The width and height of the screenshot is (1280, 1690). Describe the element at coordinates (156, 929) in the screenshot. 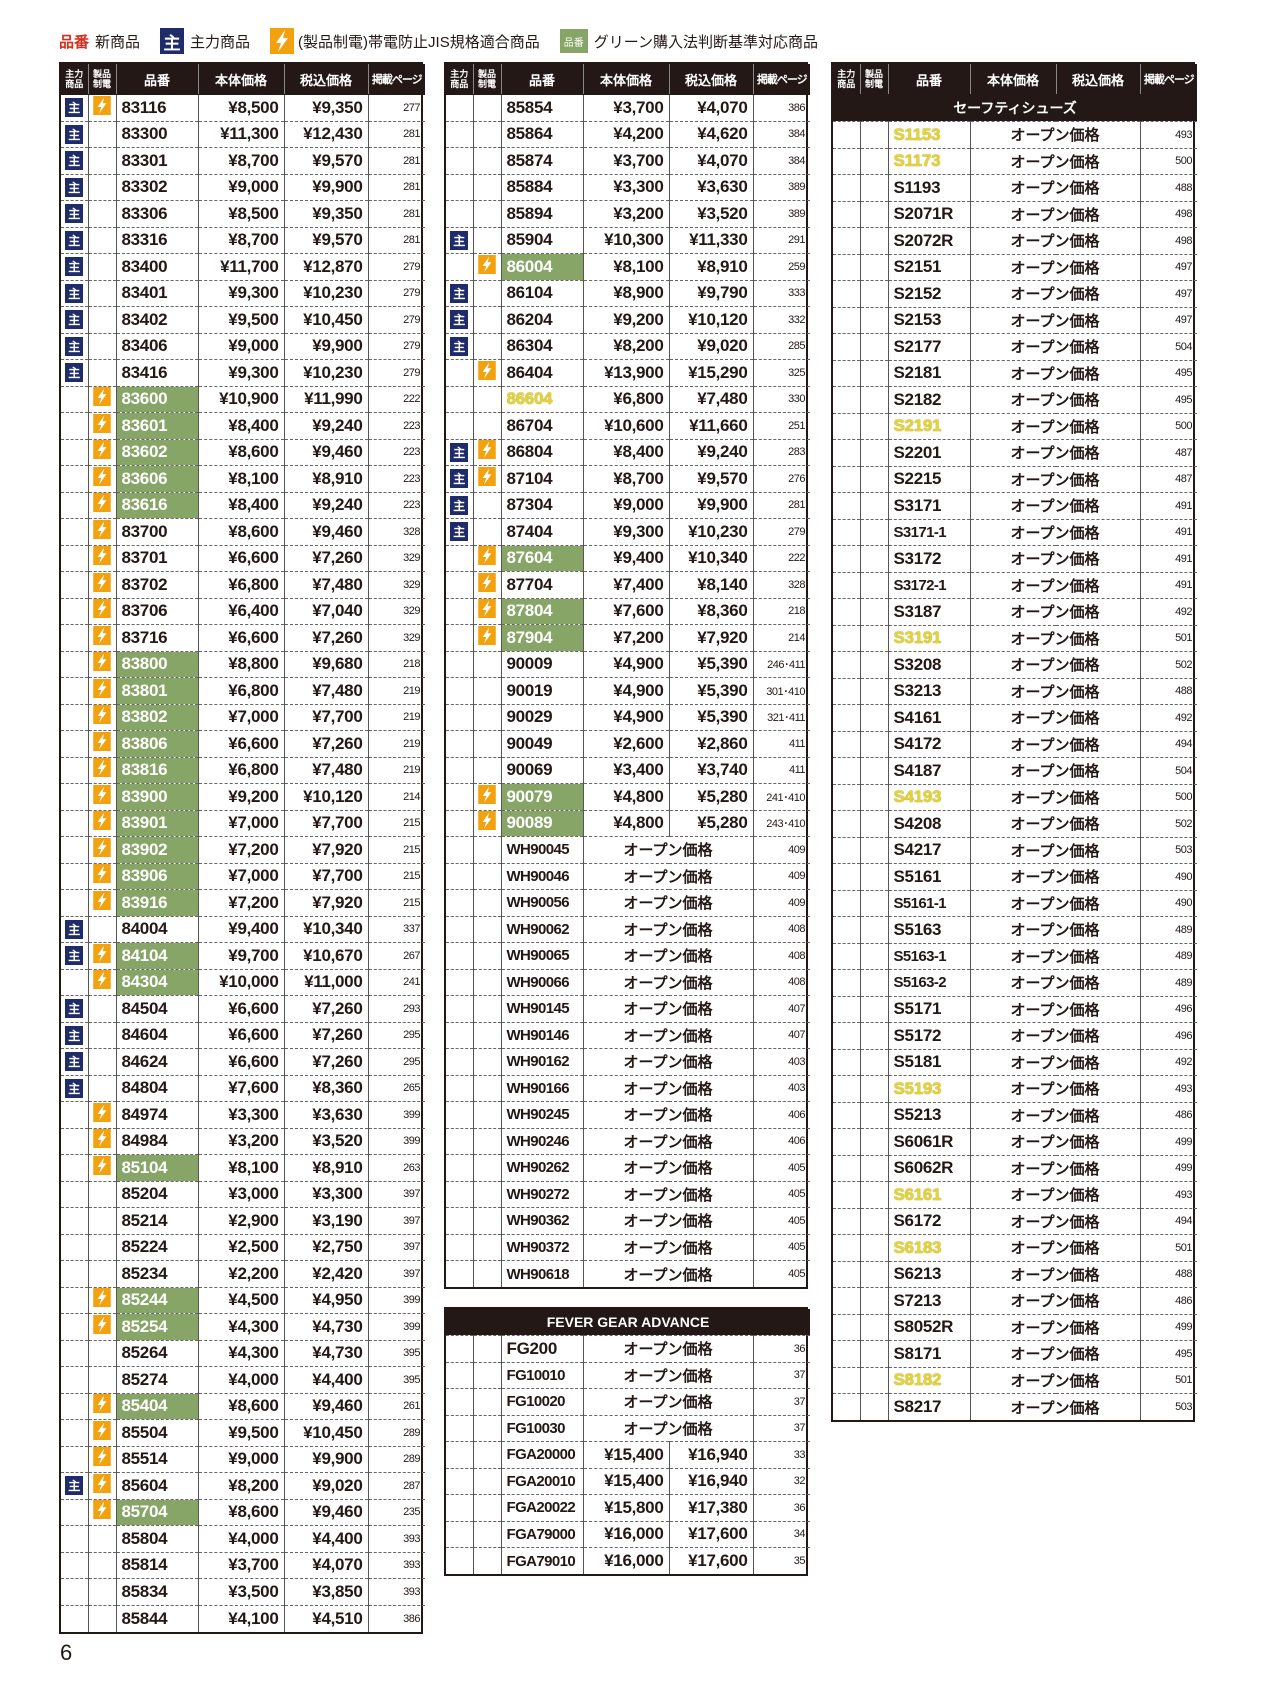

I see `part-number: 84004` at that location.